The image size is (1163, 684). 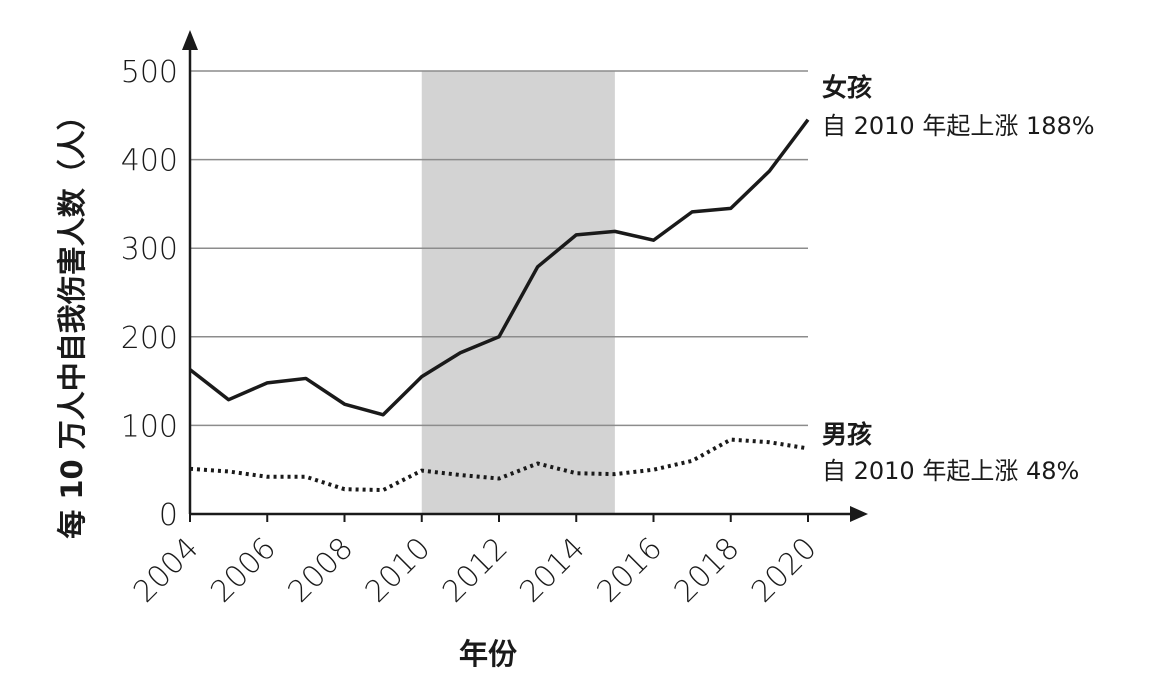 I want to click on legend-girls-note: 自 2010 年起上涨 188%, so click(x=958, y=126).